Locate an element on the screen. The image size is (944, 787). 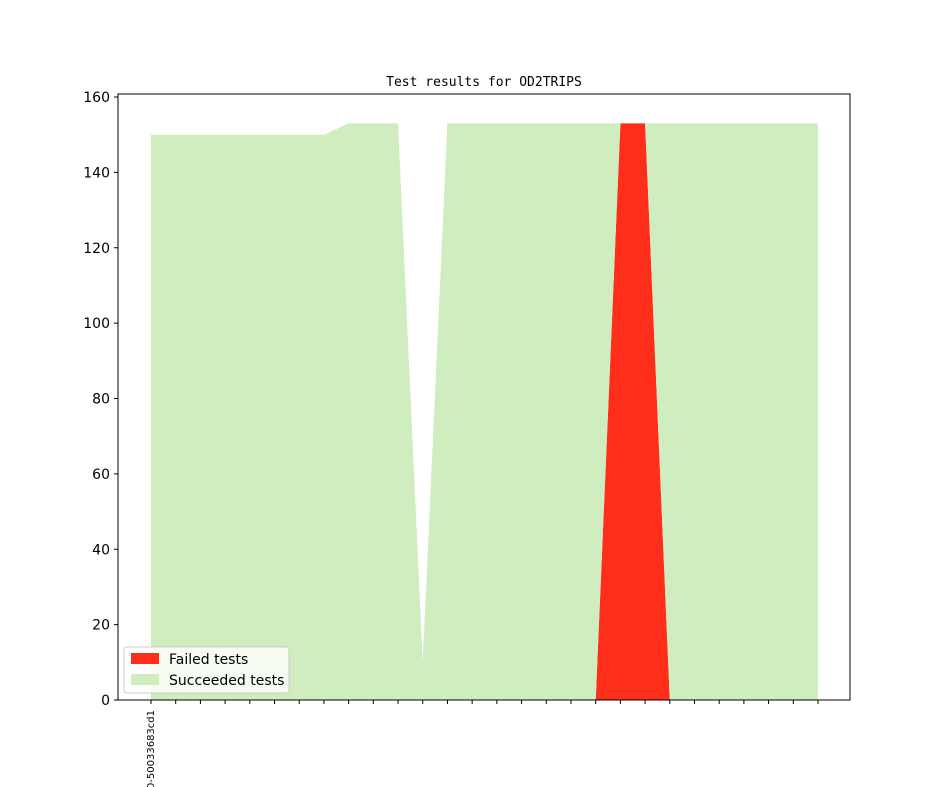
y-axis: 0 20 40 60 80 100 120 140 160 is located at coordinates (100, 399).